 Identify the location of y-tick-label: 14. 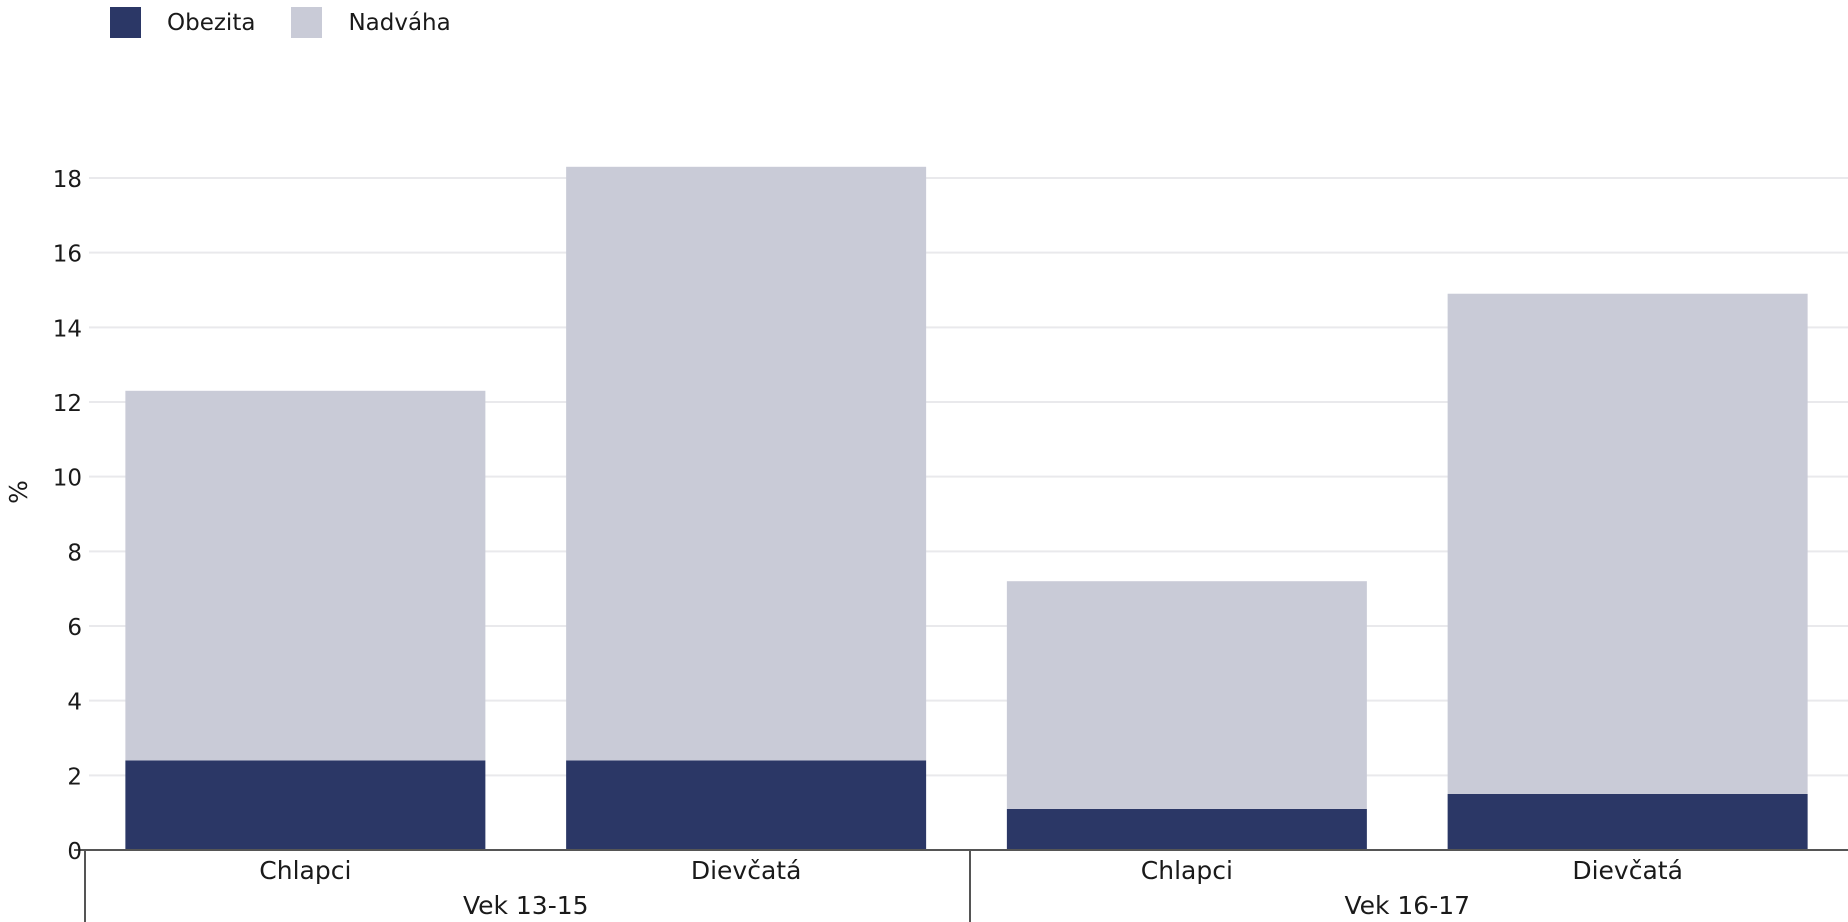
(67, 329).